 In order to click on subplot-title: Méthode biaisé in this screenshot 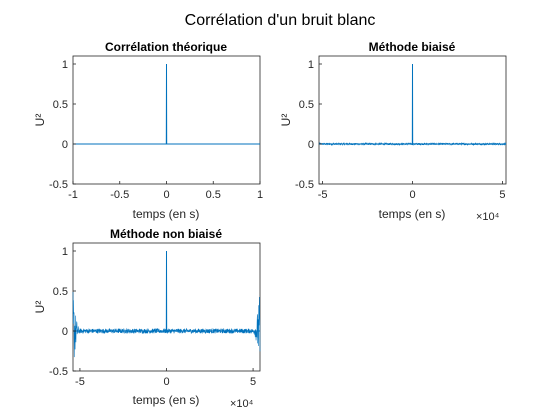, I will do `click(412, 47)`.